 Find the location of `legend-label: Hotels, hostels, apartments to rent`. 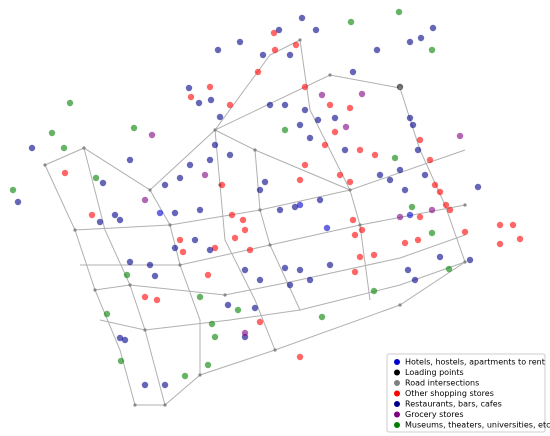

legend-label: Hotels, hostels, apartments to rent is located at coordinates (475, 362).